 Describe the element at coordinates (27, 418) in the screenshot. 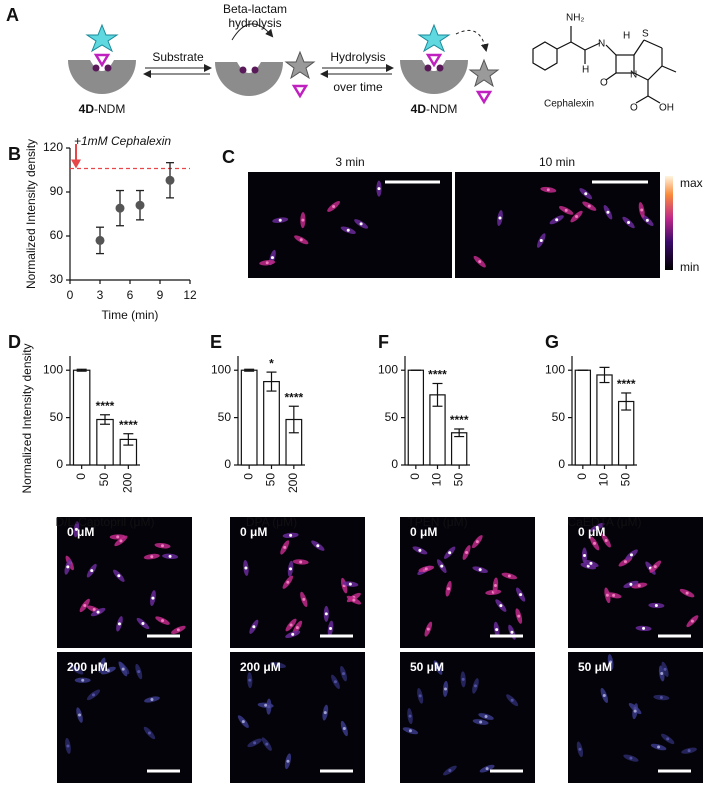

I see `y-axis-label: Normalized Intensity density` at that location.